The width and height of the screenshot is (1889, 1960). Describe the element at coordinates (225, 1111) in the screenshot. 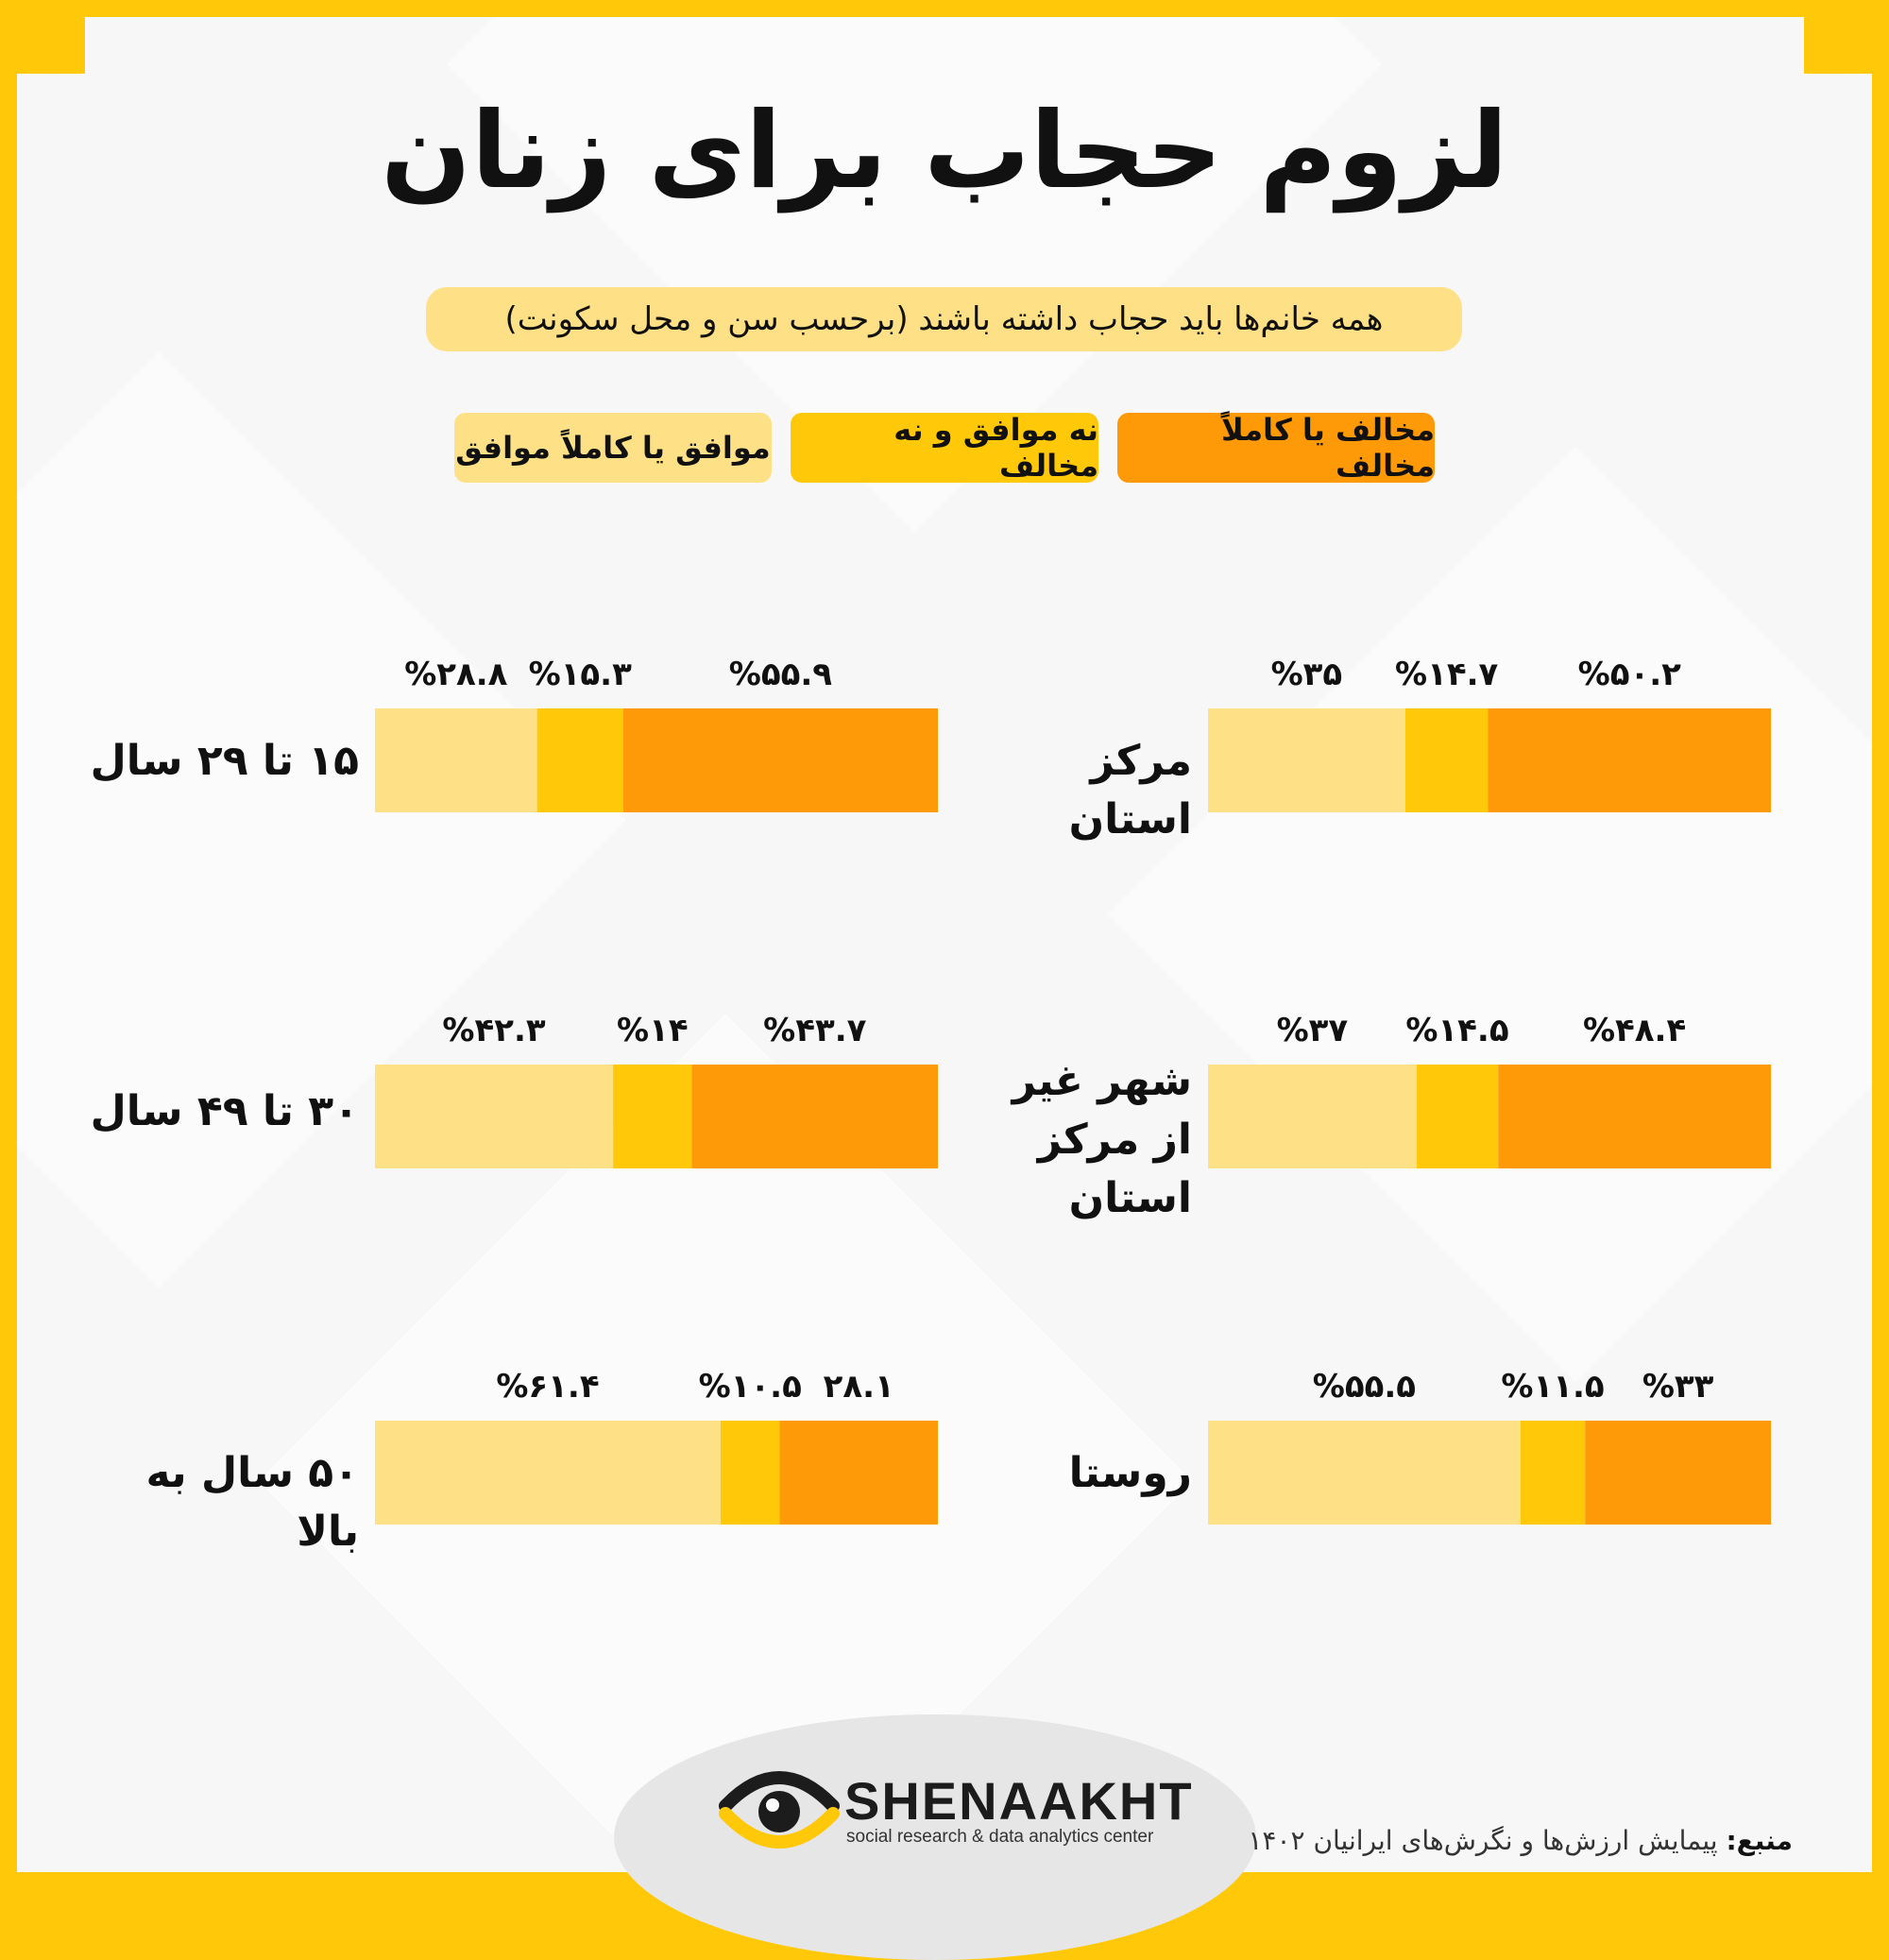

I see `category-label: ۳۰ تا ۴۹ سال` at that location.